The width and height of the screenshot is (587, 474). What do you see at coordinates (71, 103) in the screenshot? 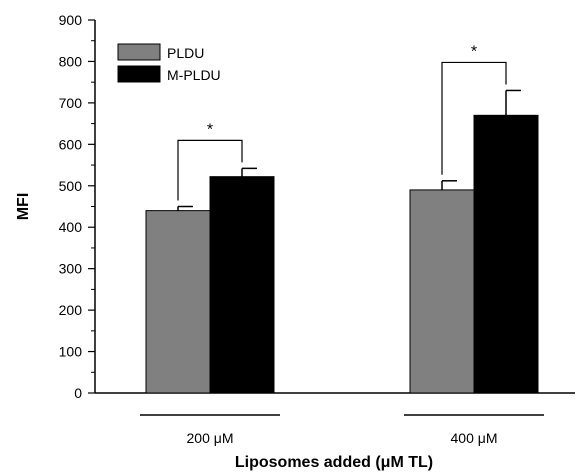
I see `y-tick-label: 700` at bounding box center [71, 103].